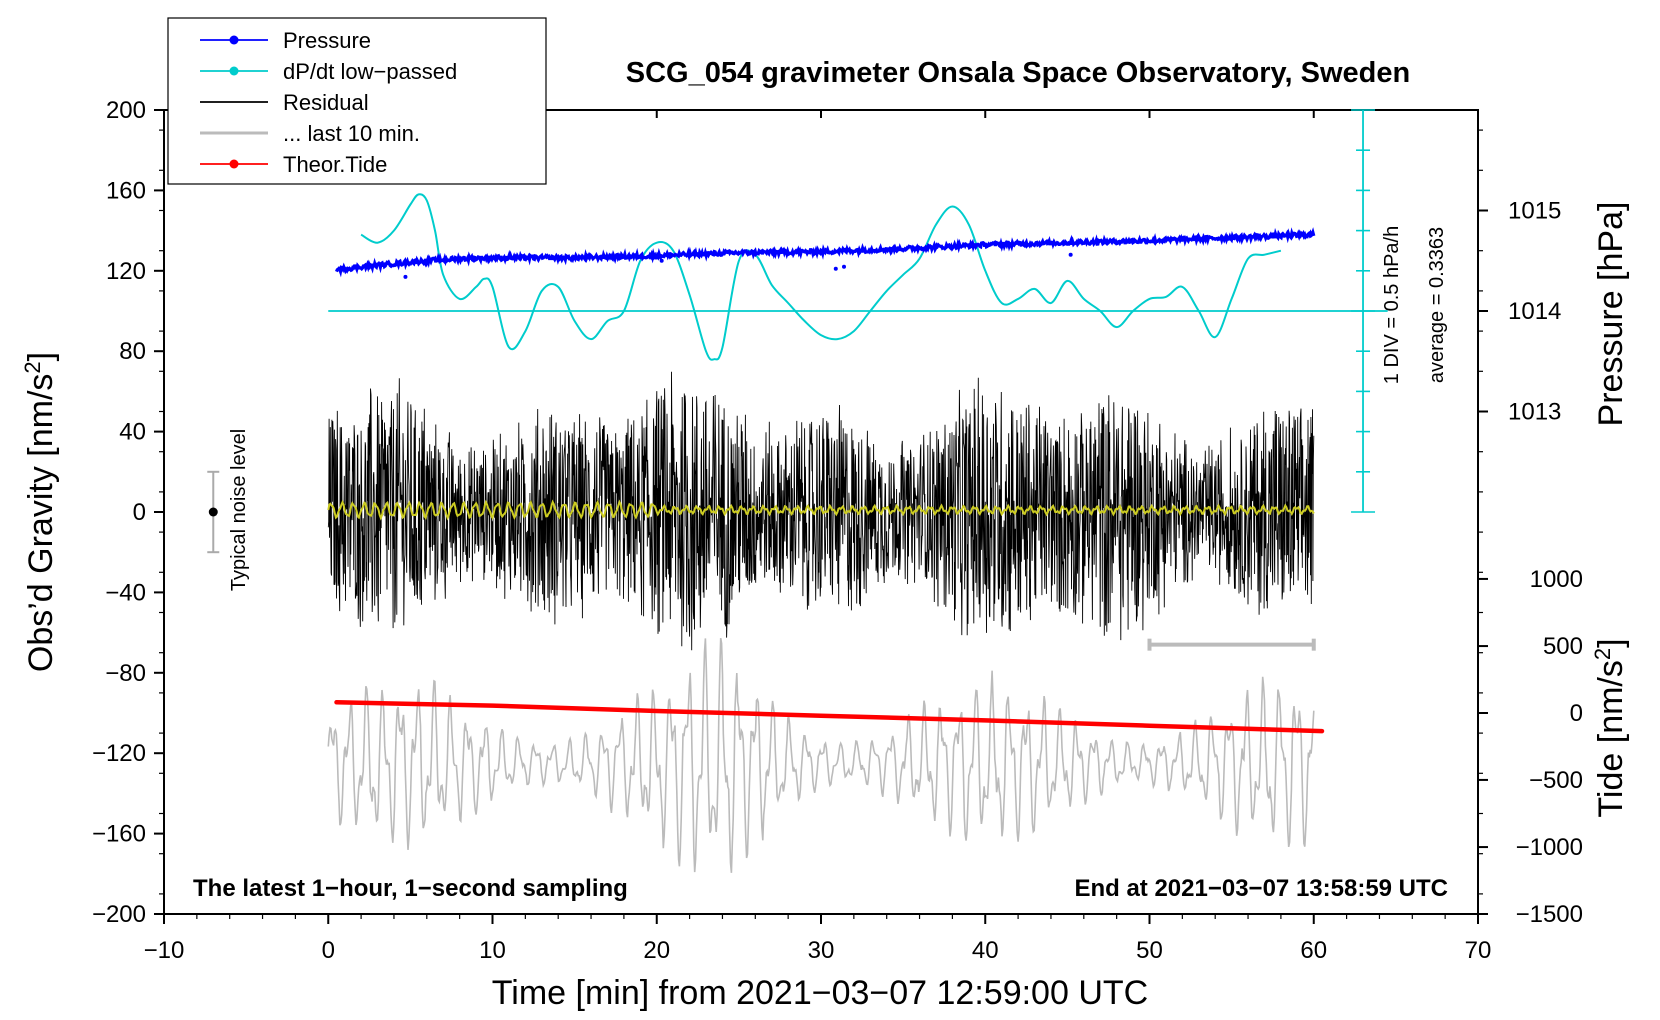  I want to click on x-tick-label: 40, so click(985, 950).